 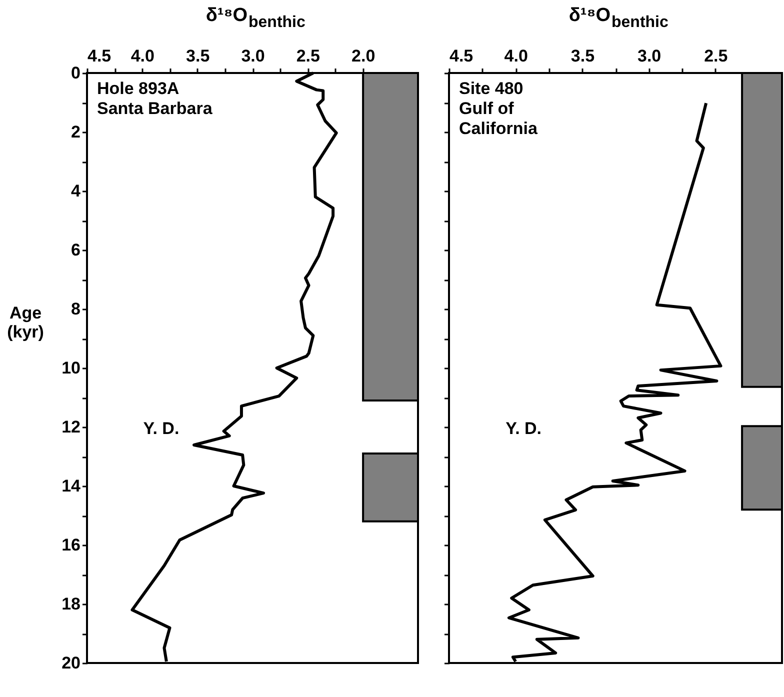 What do you see at coordinates (71, 604) in the screenshot?
I see `y-tick-label: 18` at bounding box center [71, 604].